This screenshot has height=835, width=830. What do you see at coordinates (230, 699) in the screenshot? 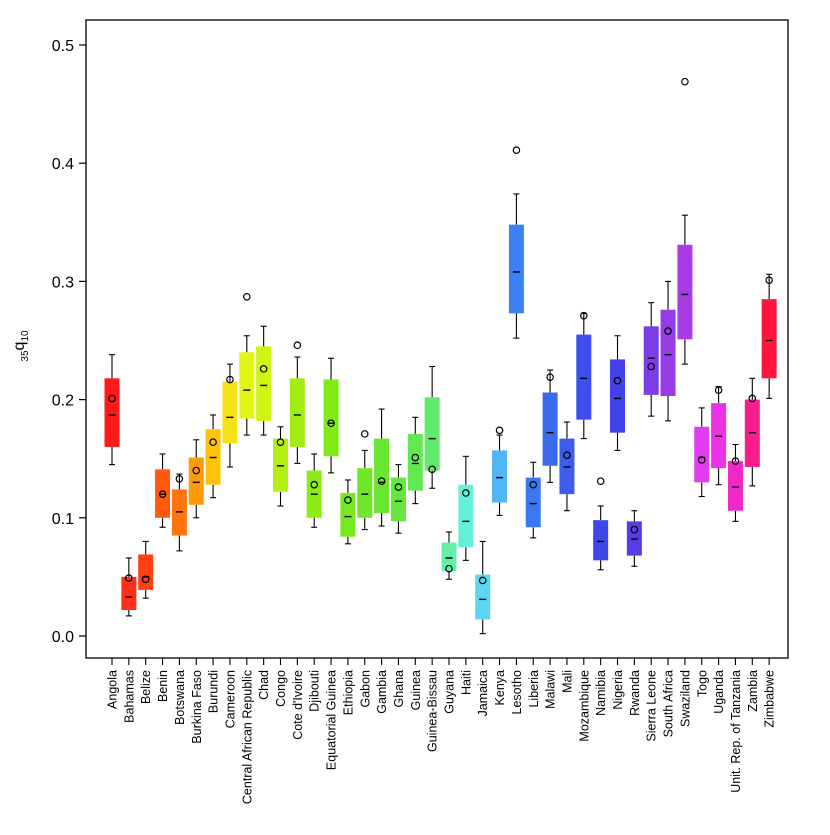
I see `x-tick-label: Cameroon` at bounding box center [230, 699].